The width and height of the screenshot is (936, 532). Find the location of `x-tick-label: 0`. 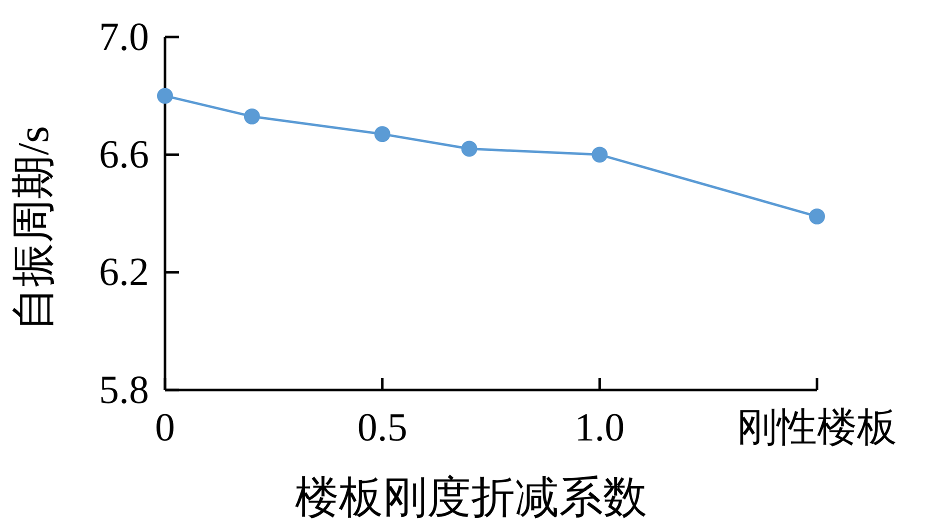

x-tick-label: 0 is located at coordinates (165, 427).